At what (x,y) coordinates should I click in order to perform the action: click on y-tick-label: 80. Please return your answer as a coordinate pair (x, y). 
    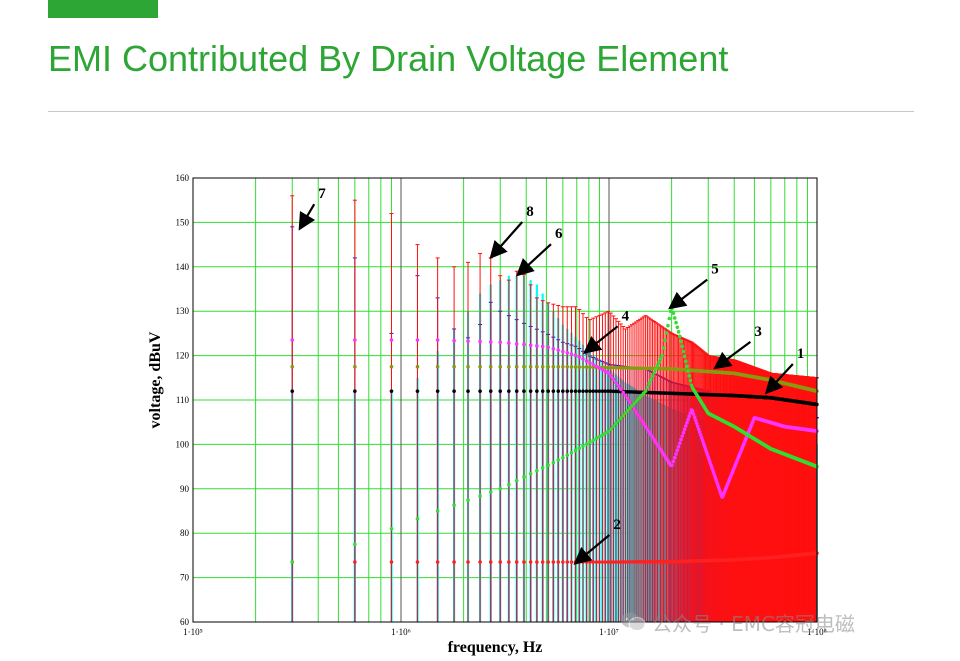
    Looking at the image, I should click on (185, 533).